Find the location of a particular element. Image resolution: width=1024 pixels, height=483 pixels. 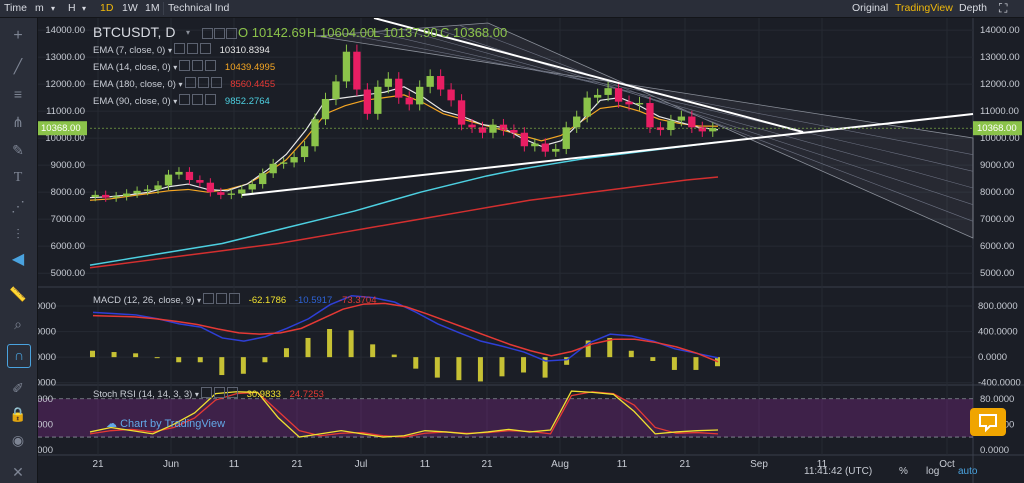

auto-toggle: auto is located at coordinates (968, 471).